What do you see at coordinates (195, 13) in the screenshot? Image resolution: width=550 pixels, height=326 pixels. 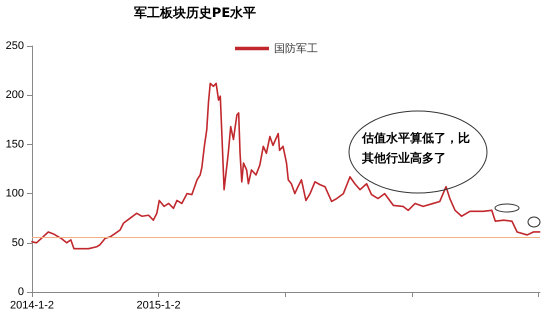 I see `chart-title: 军工板块历史PE水平` at bounding box center [195, 13].